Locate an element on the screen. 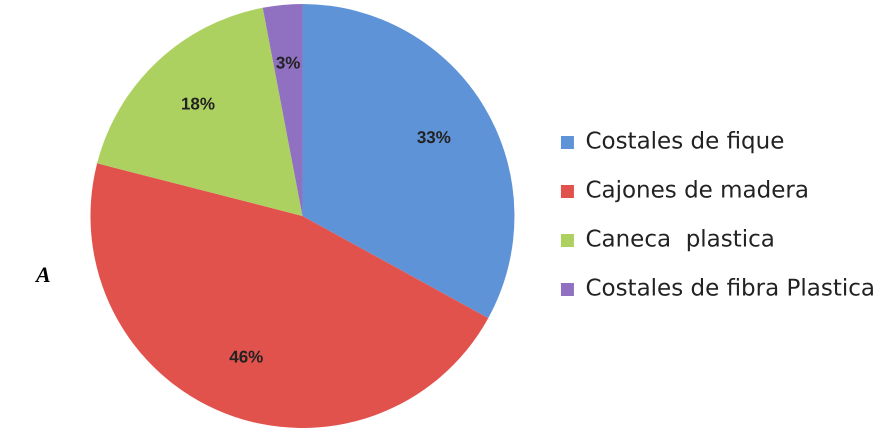 This screenshot has width=895, height=432. data-label: 18% is located at coordinates (197, 104).